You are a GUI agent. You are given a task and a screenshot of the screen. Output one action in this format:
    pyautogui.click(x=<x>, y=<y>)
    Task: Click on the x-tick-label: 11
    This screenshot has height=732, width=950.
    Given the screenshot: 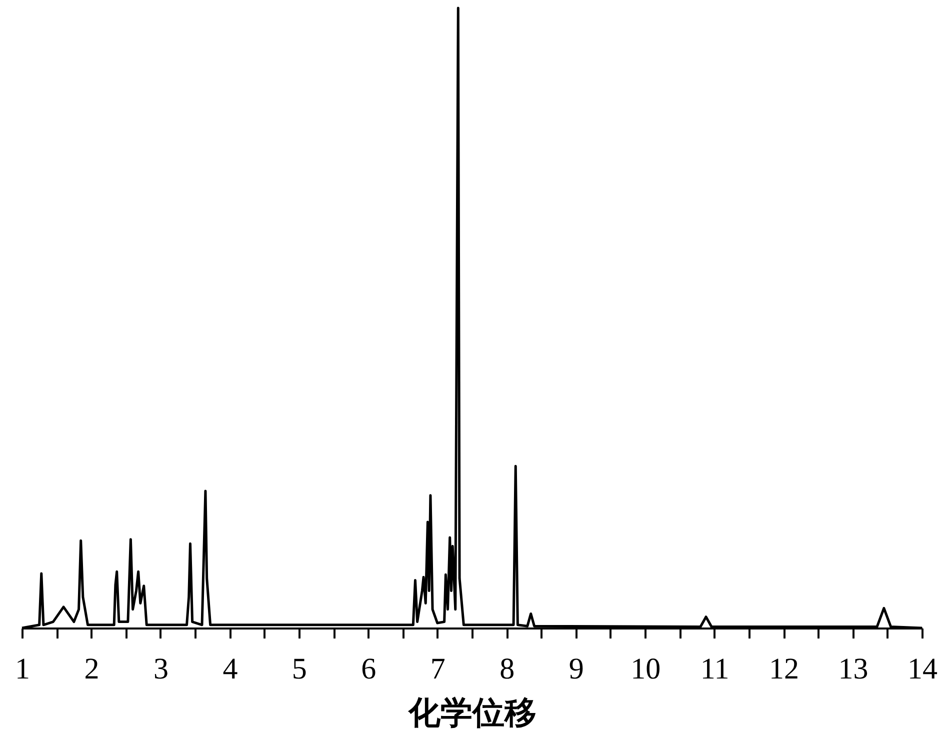 What is the action you would take?
    pyautogui.click(x=715, y=669)
    